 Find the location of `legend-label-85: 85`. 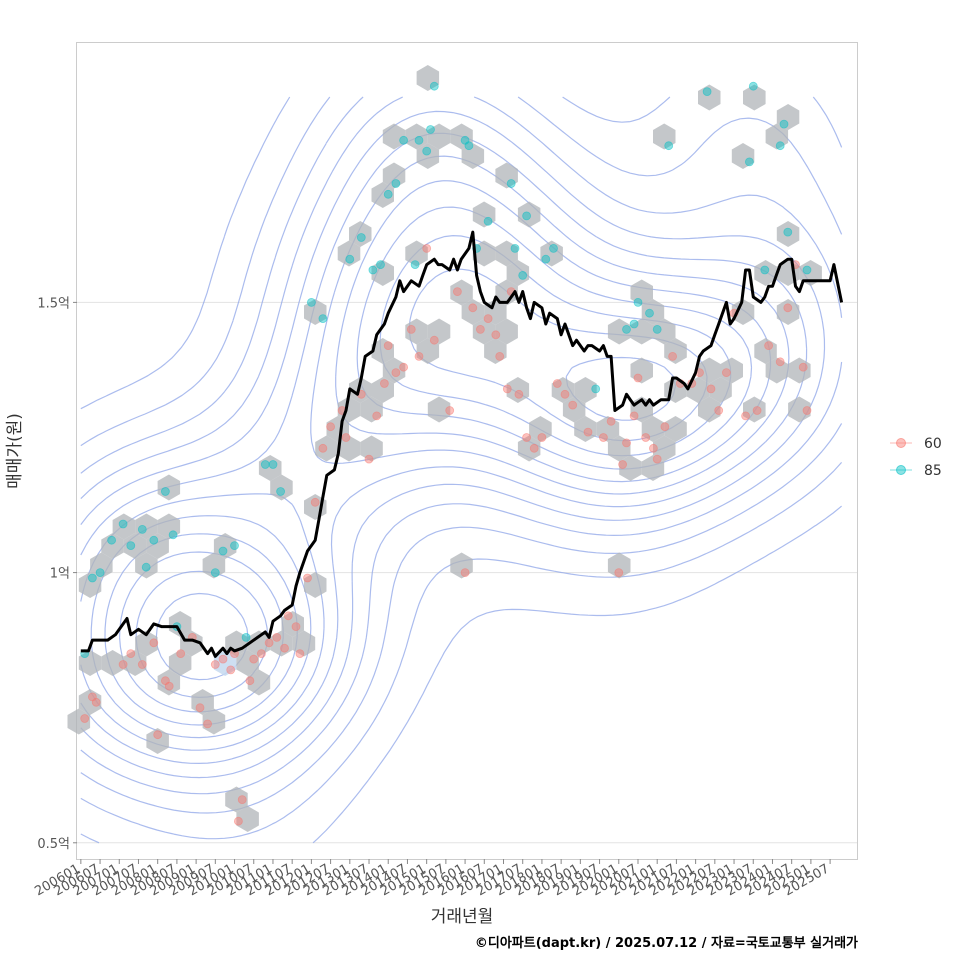

legend-label-85: 85 is located at coordinates (933, 471).